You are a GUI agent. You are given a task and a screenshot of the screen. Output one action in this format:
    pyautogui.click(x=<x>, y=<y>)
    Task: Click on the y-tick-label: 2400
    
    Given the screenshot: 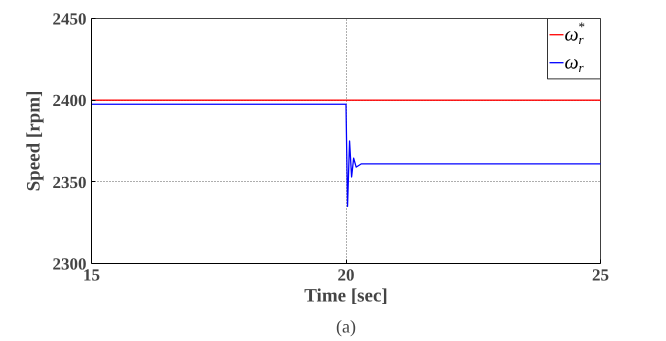 What is the action you would take?
    pyautogui.click(x=69, y=100)
    